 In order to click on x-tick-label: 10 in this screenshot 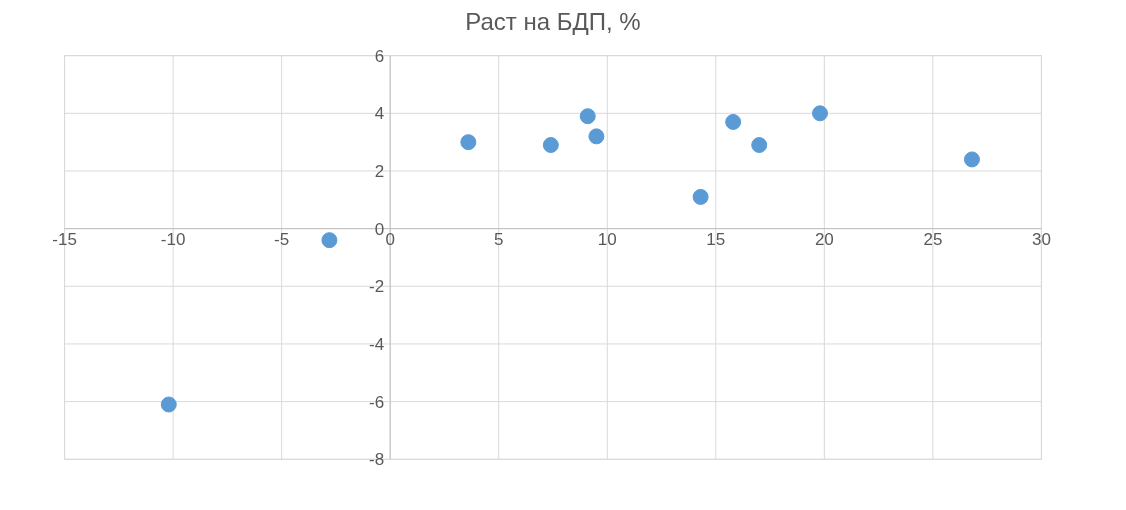, I will do `click(607, 239)`.